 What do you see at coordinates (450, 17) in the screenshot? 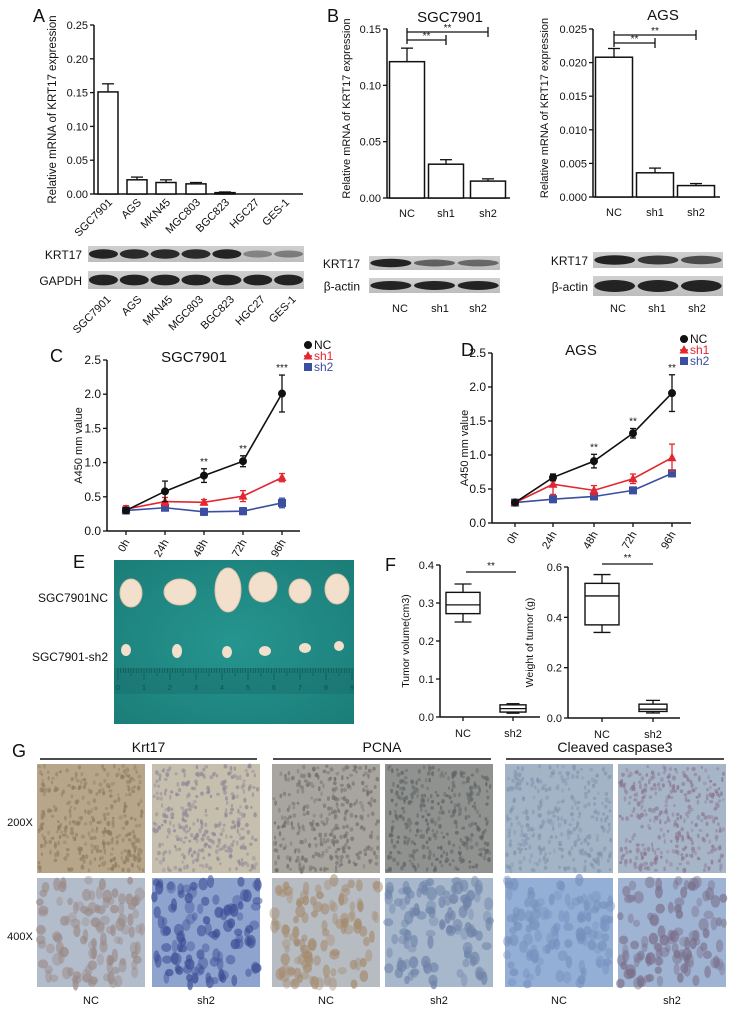
I see `chart-title: SGC7901` at bounding box center [450, 17].